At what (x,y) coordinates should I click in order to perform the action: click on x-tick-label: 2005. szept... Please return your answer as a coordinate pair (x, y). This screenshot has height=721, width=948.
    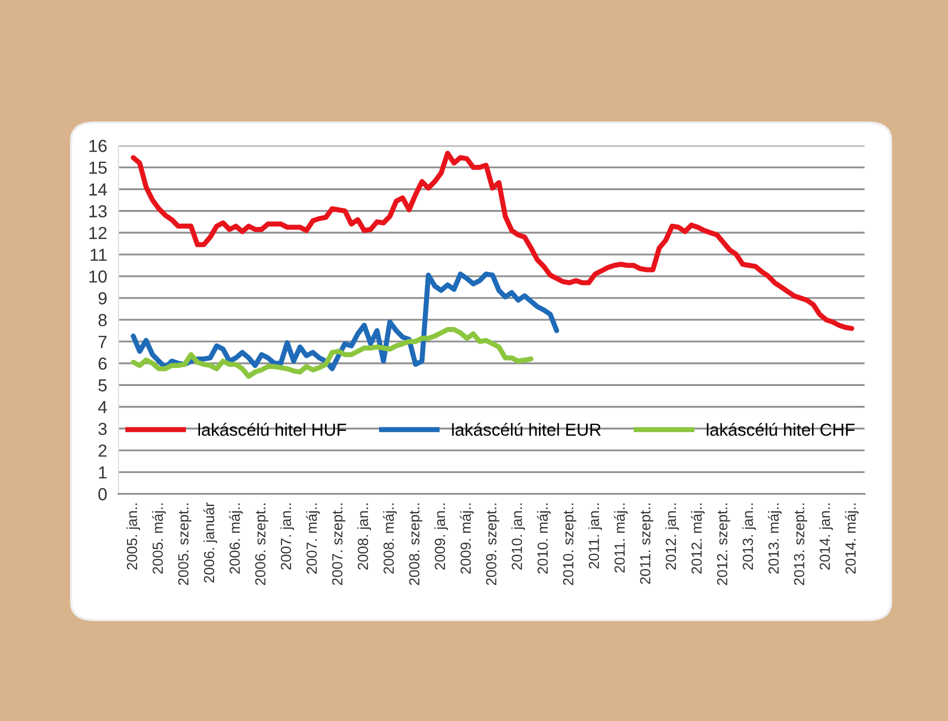
    Looking at the image, I should click on (185, 544).